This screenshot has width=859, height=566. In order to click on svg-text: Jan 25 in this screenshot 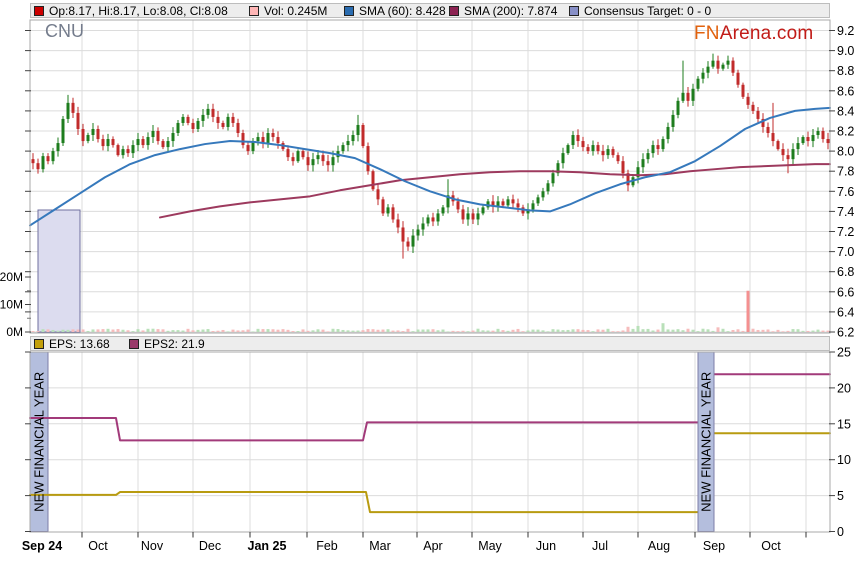, I will do `click(267, 546)`.